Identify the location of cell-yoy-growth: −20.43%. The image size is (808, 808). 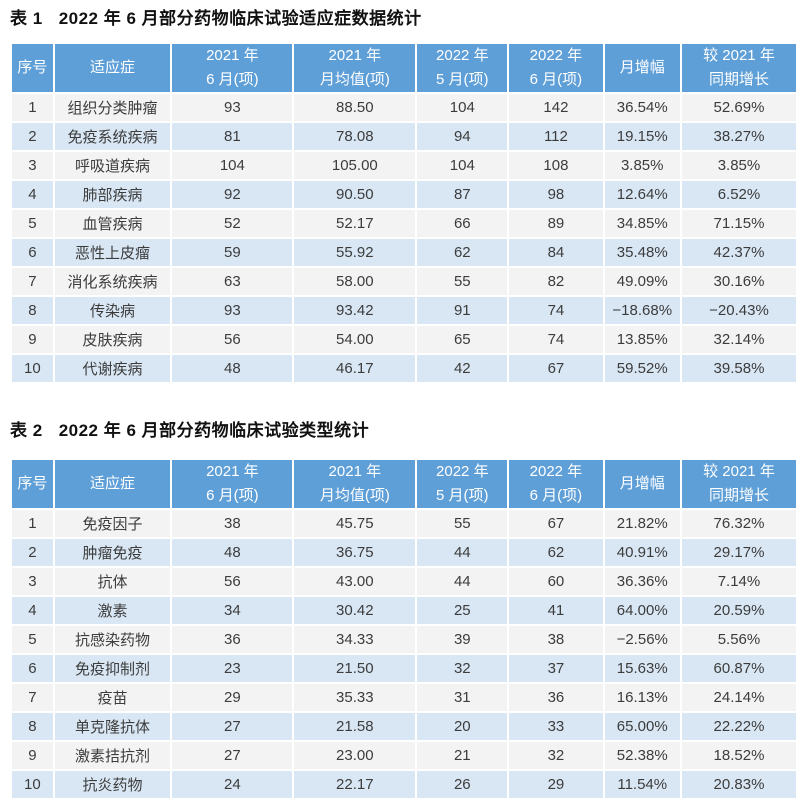
(738, 310).